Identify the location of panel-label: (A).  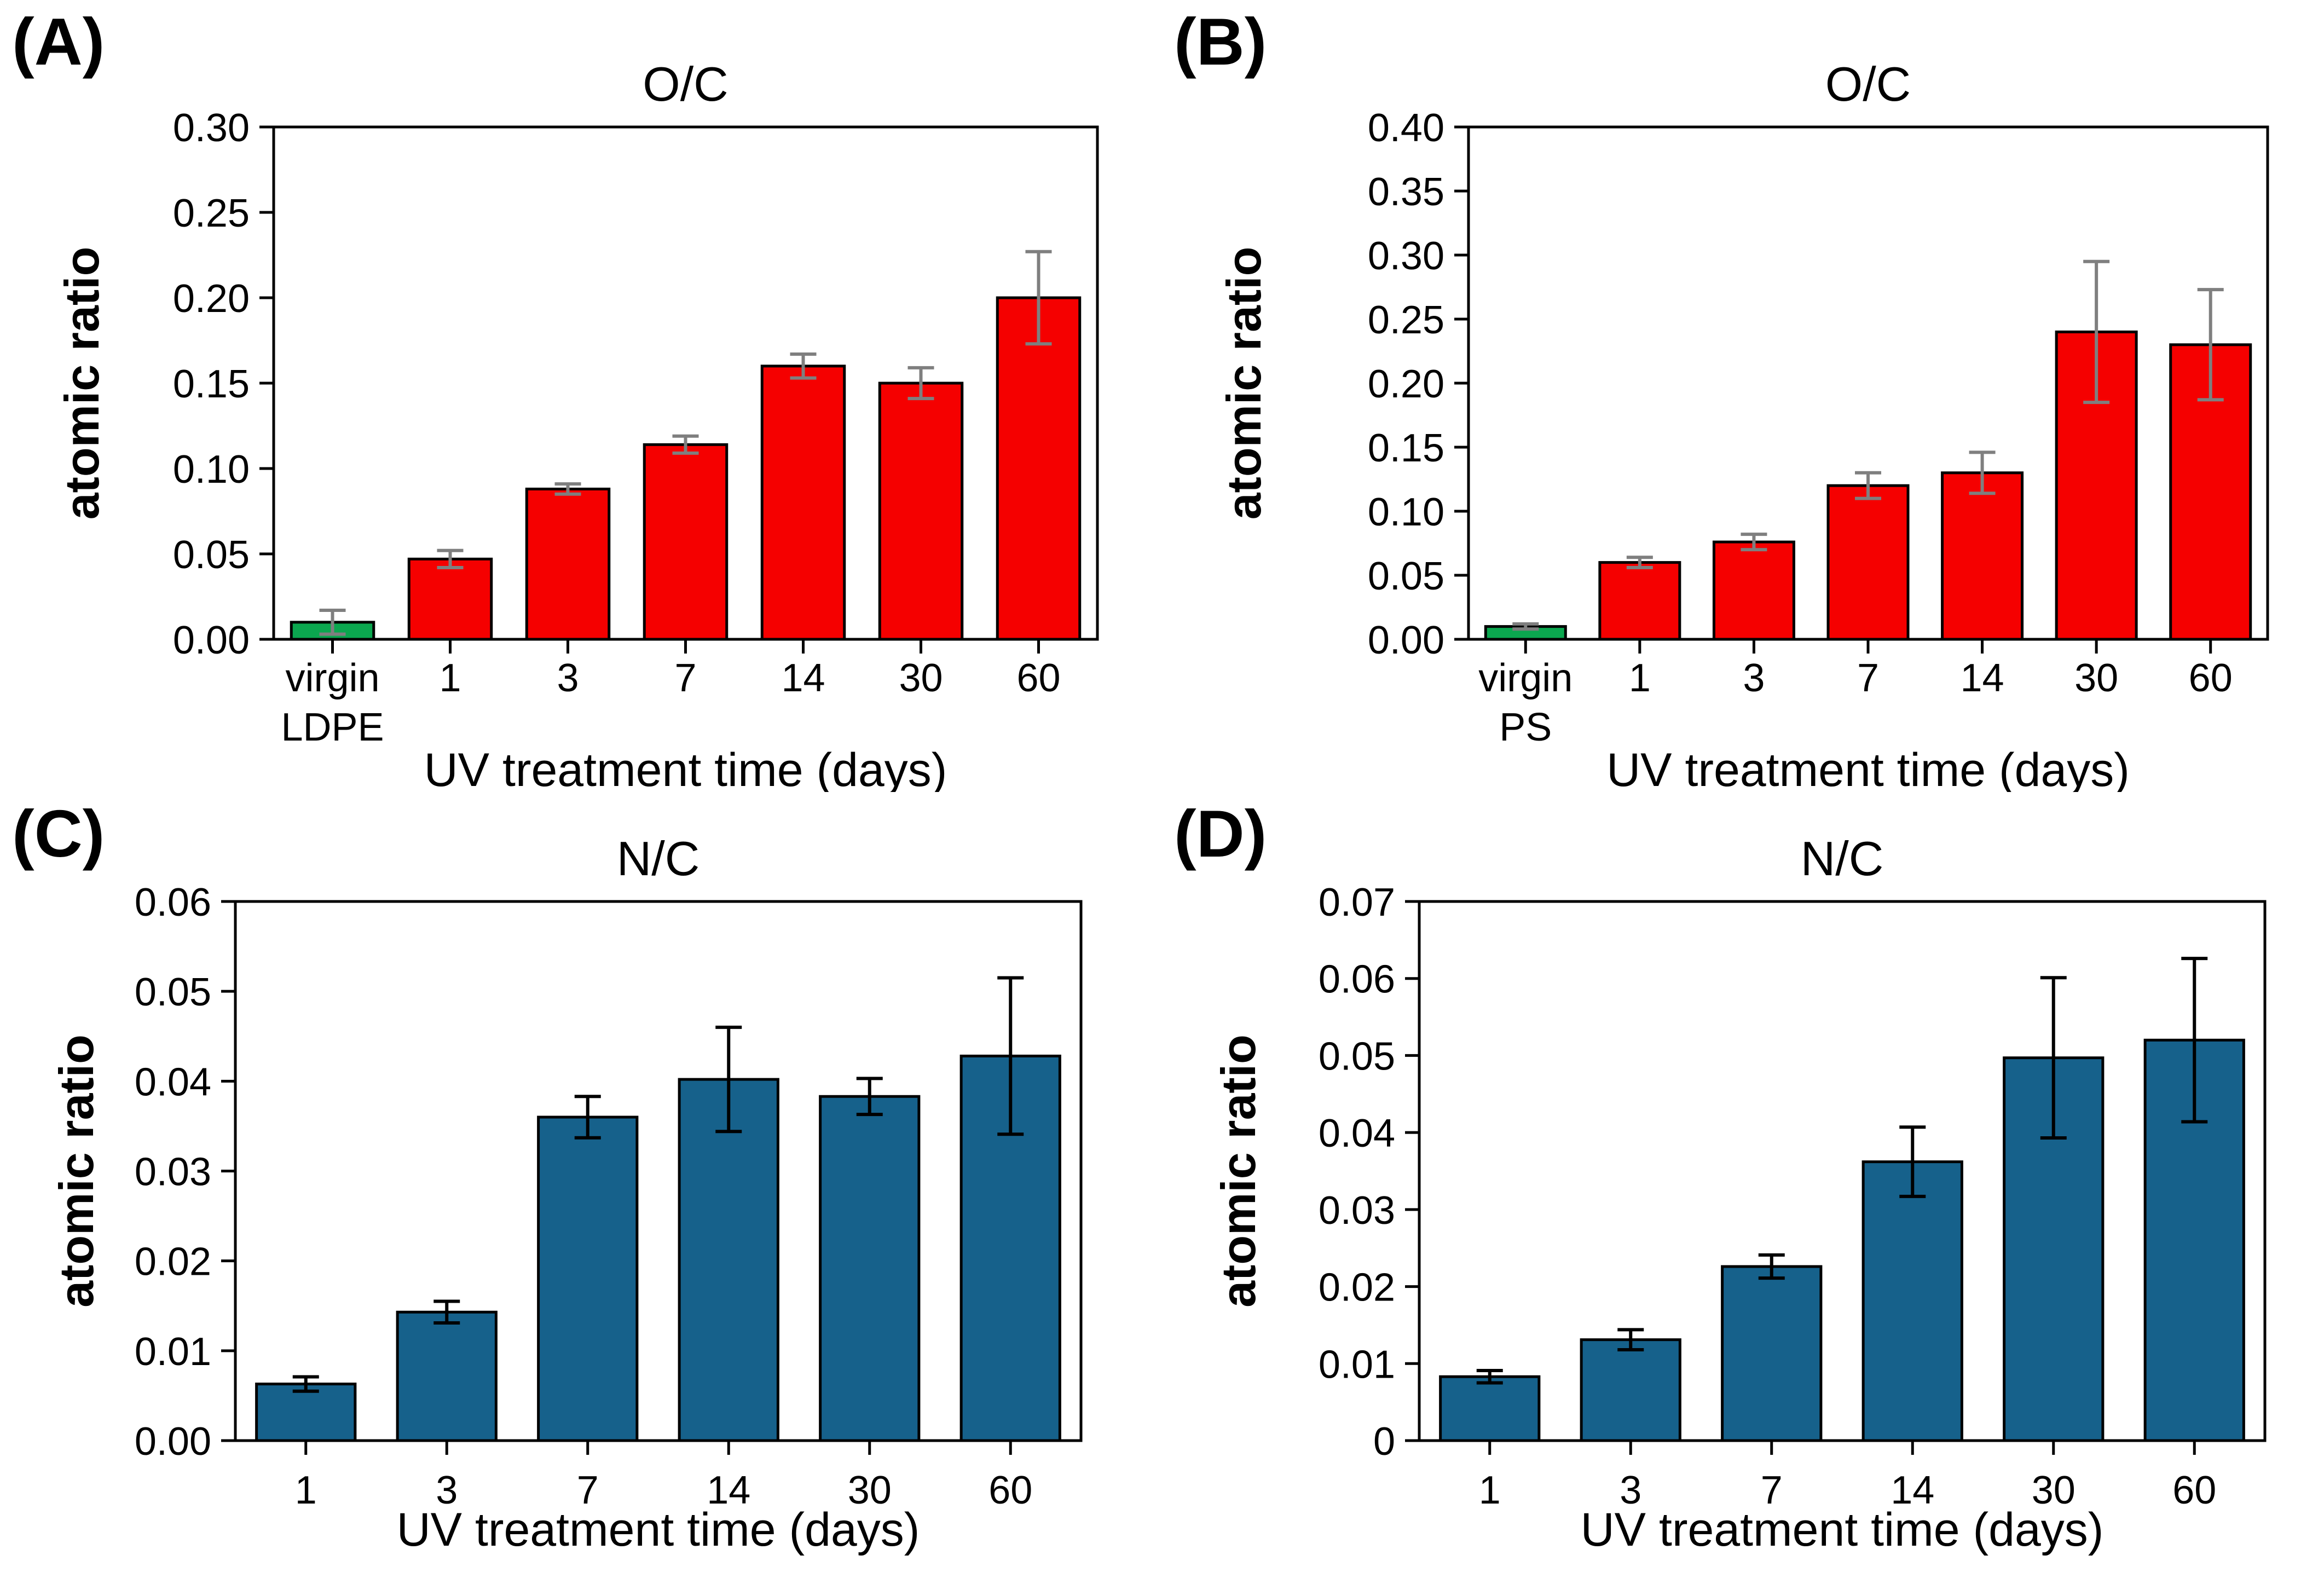
(58, 41).